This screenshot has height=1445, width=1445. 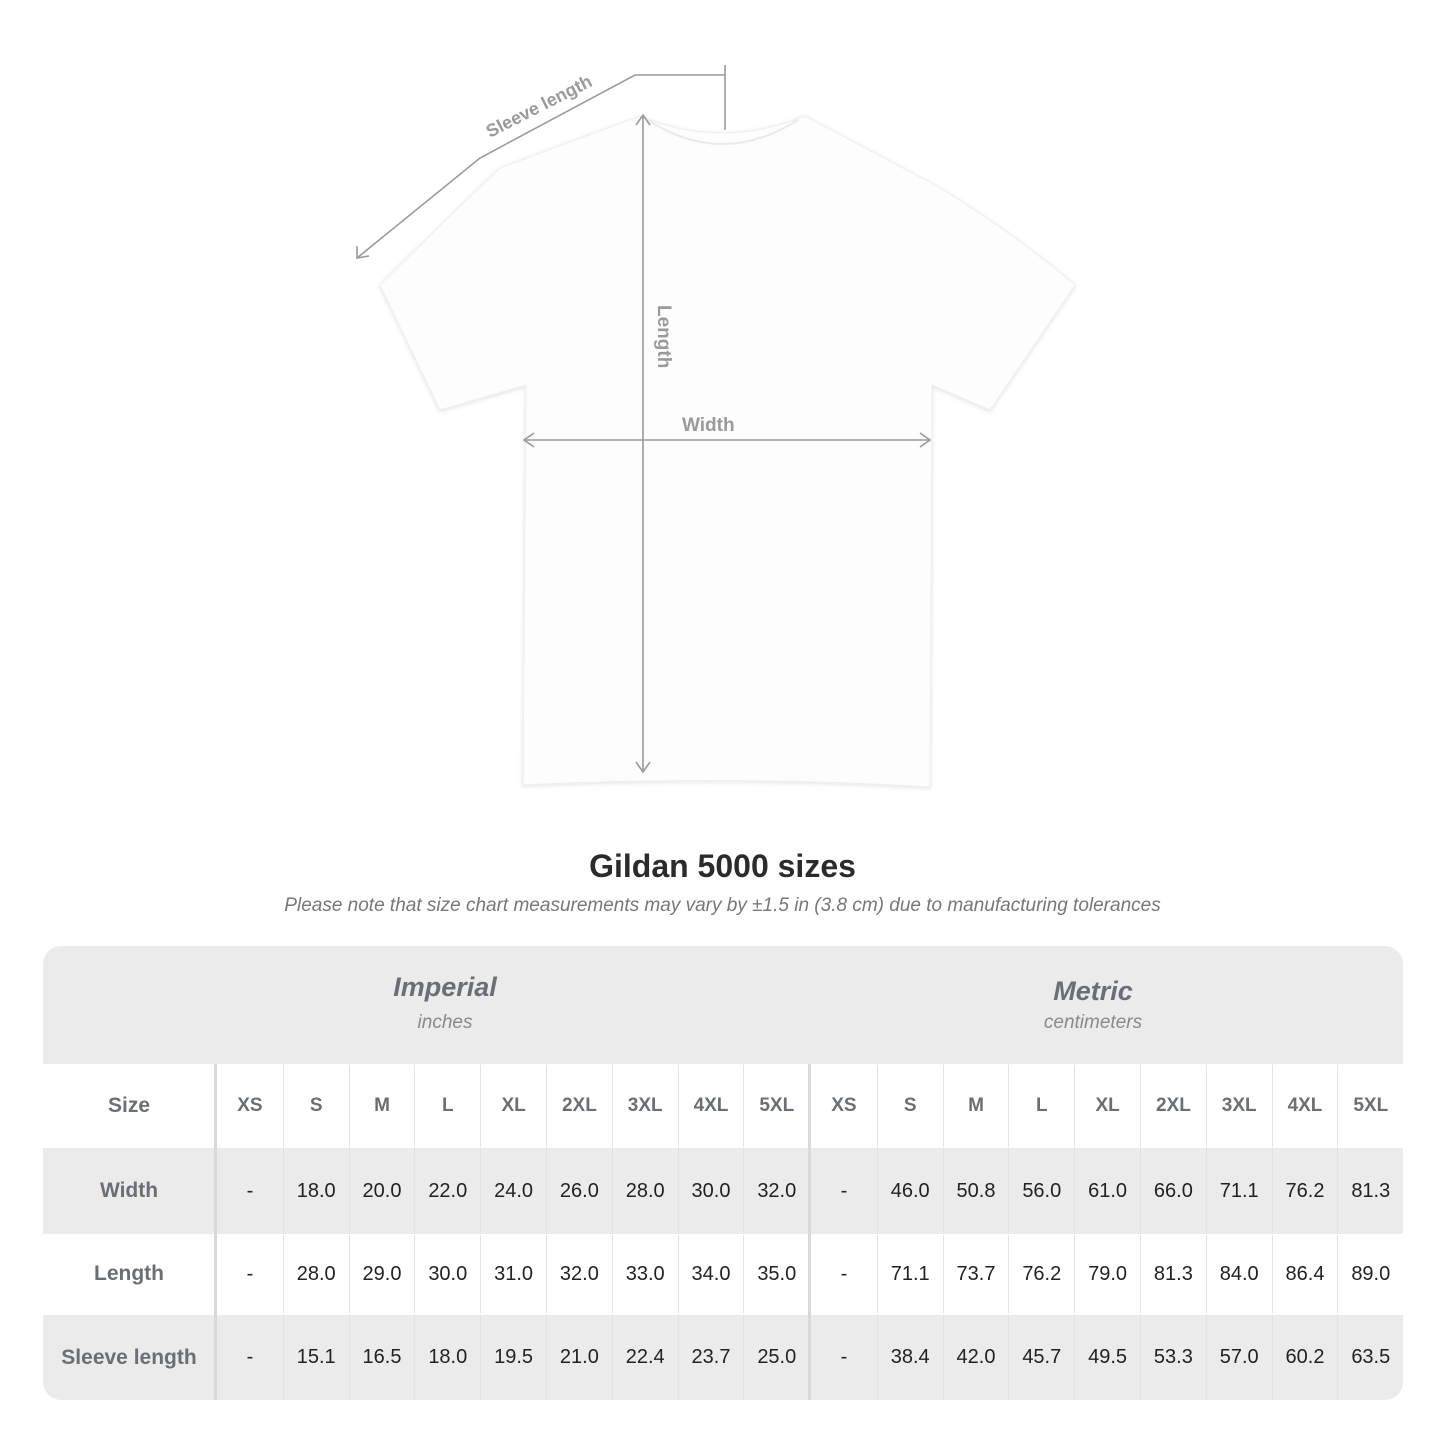 What do you see at coordinates (909, 1191) in the screenshot?
I see `metric-value-cell: 46.0` at bounding box center [909, 1191].